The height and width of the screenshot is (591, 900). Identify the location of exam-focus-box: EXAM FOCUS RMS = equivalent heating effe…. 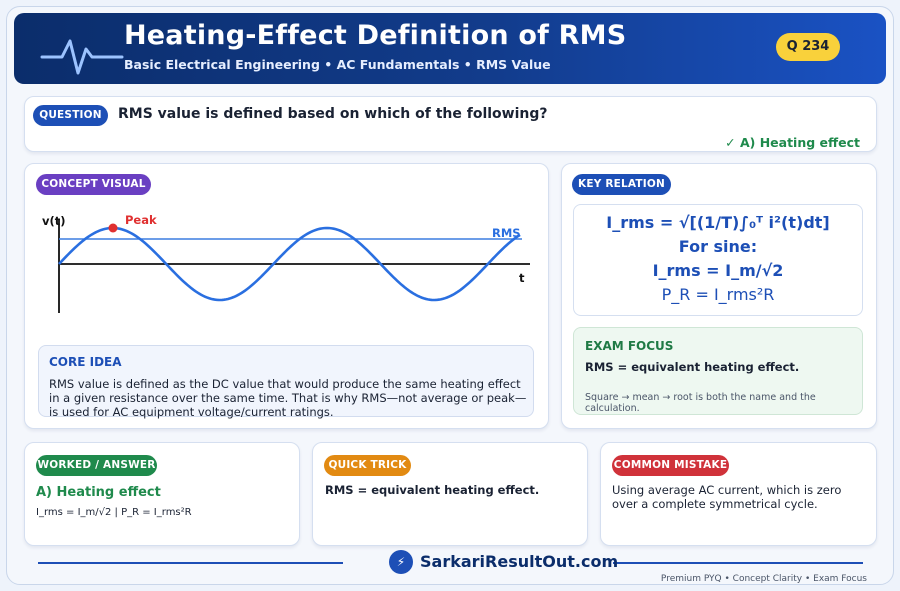
(718, 371).